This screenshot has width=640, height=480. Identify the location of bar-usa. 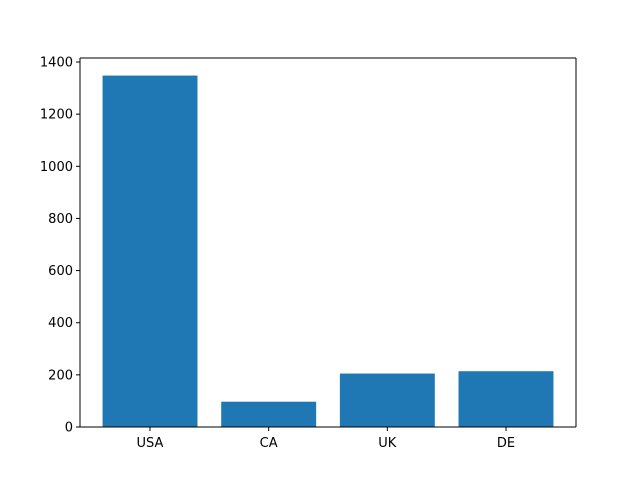
(150, 251).